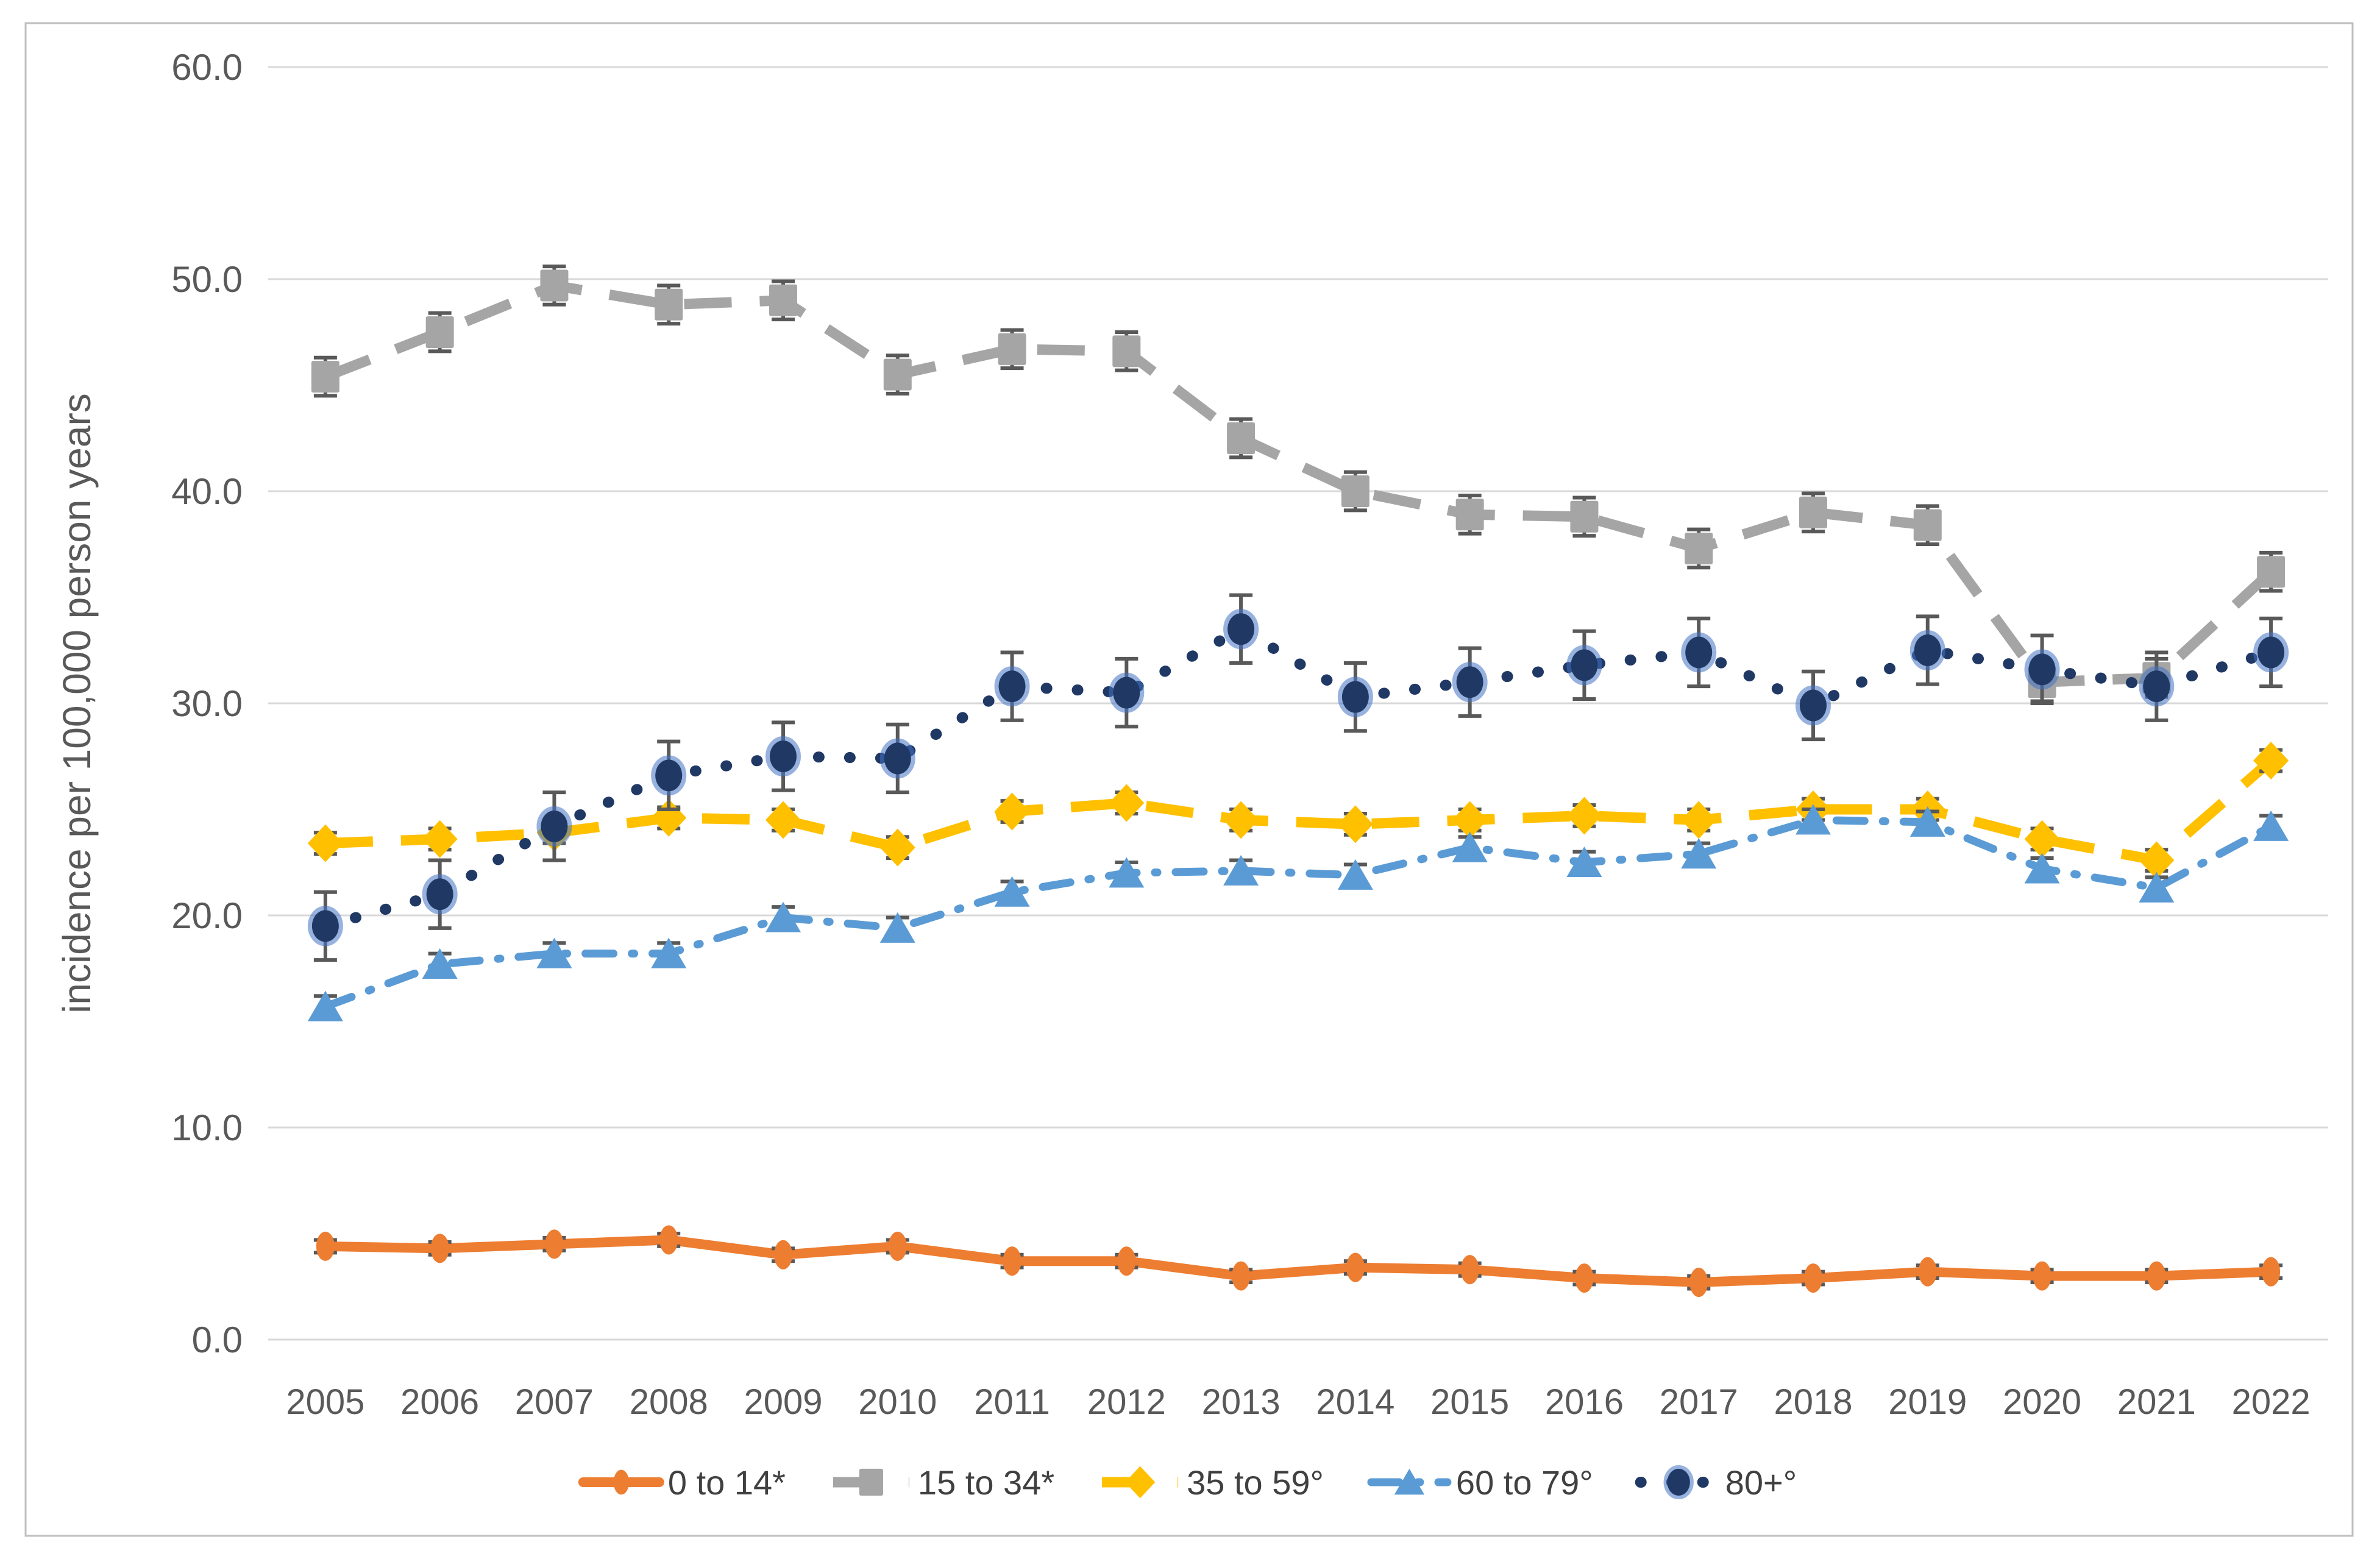  I want to click on y-tick-label: 50.0, so click(207, 279).